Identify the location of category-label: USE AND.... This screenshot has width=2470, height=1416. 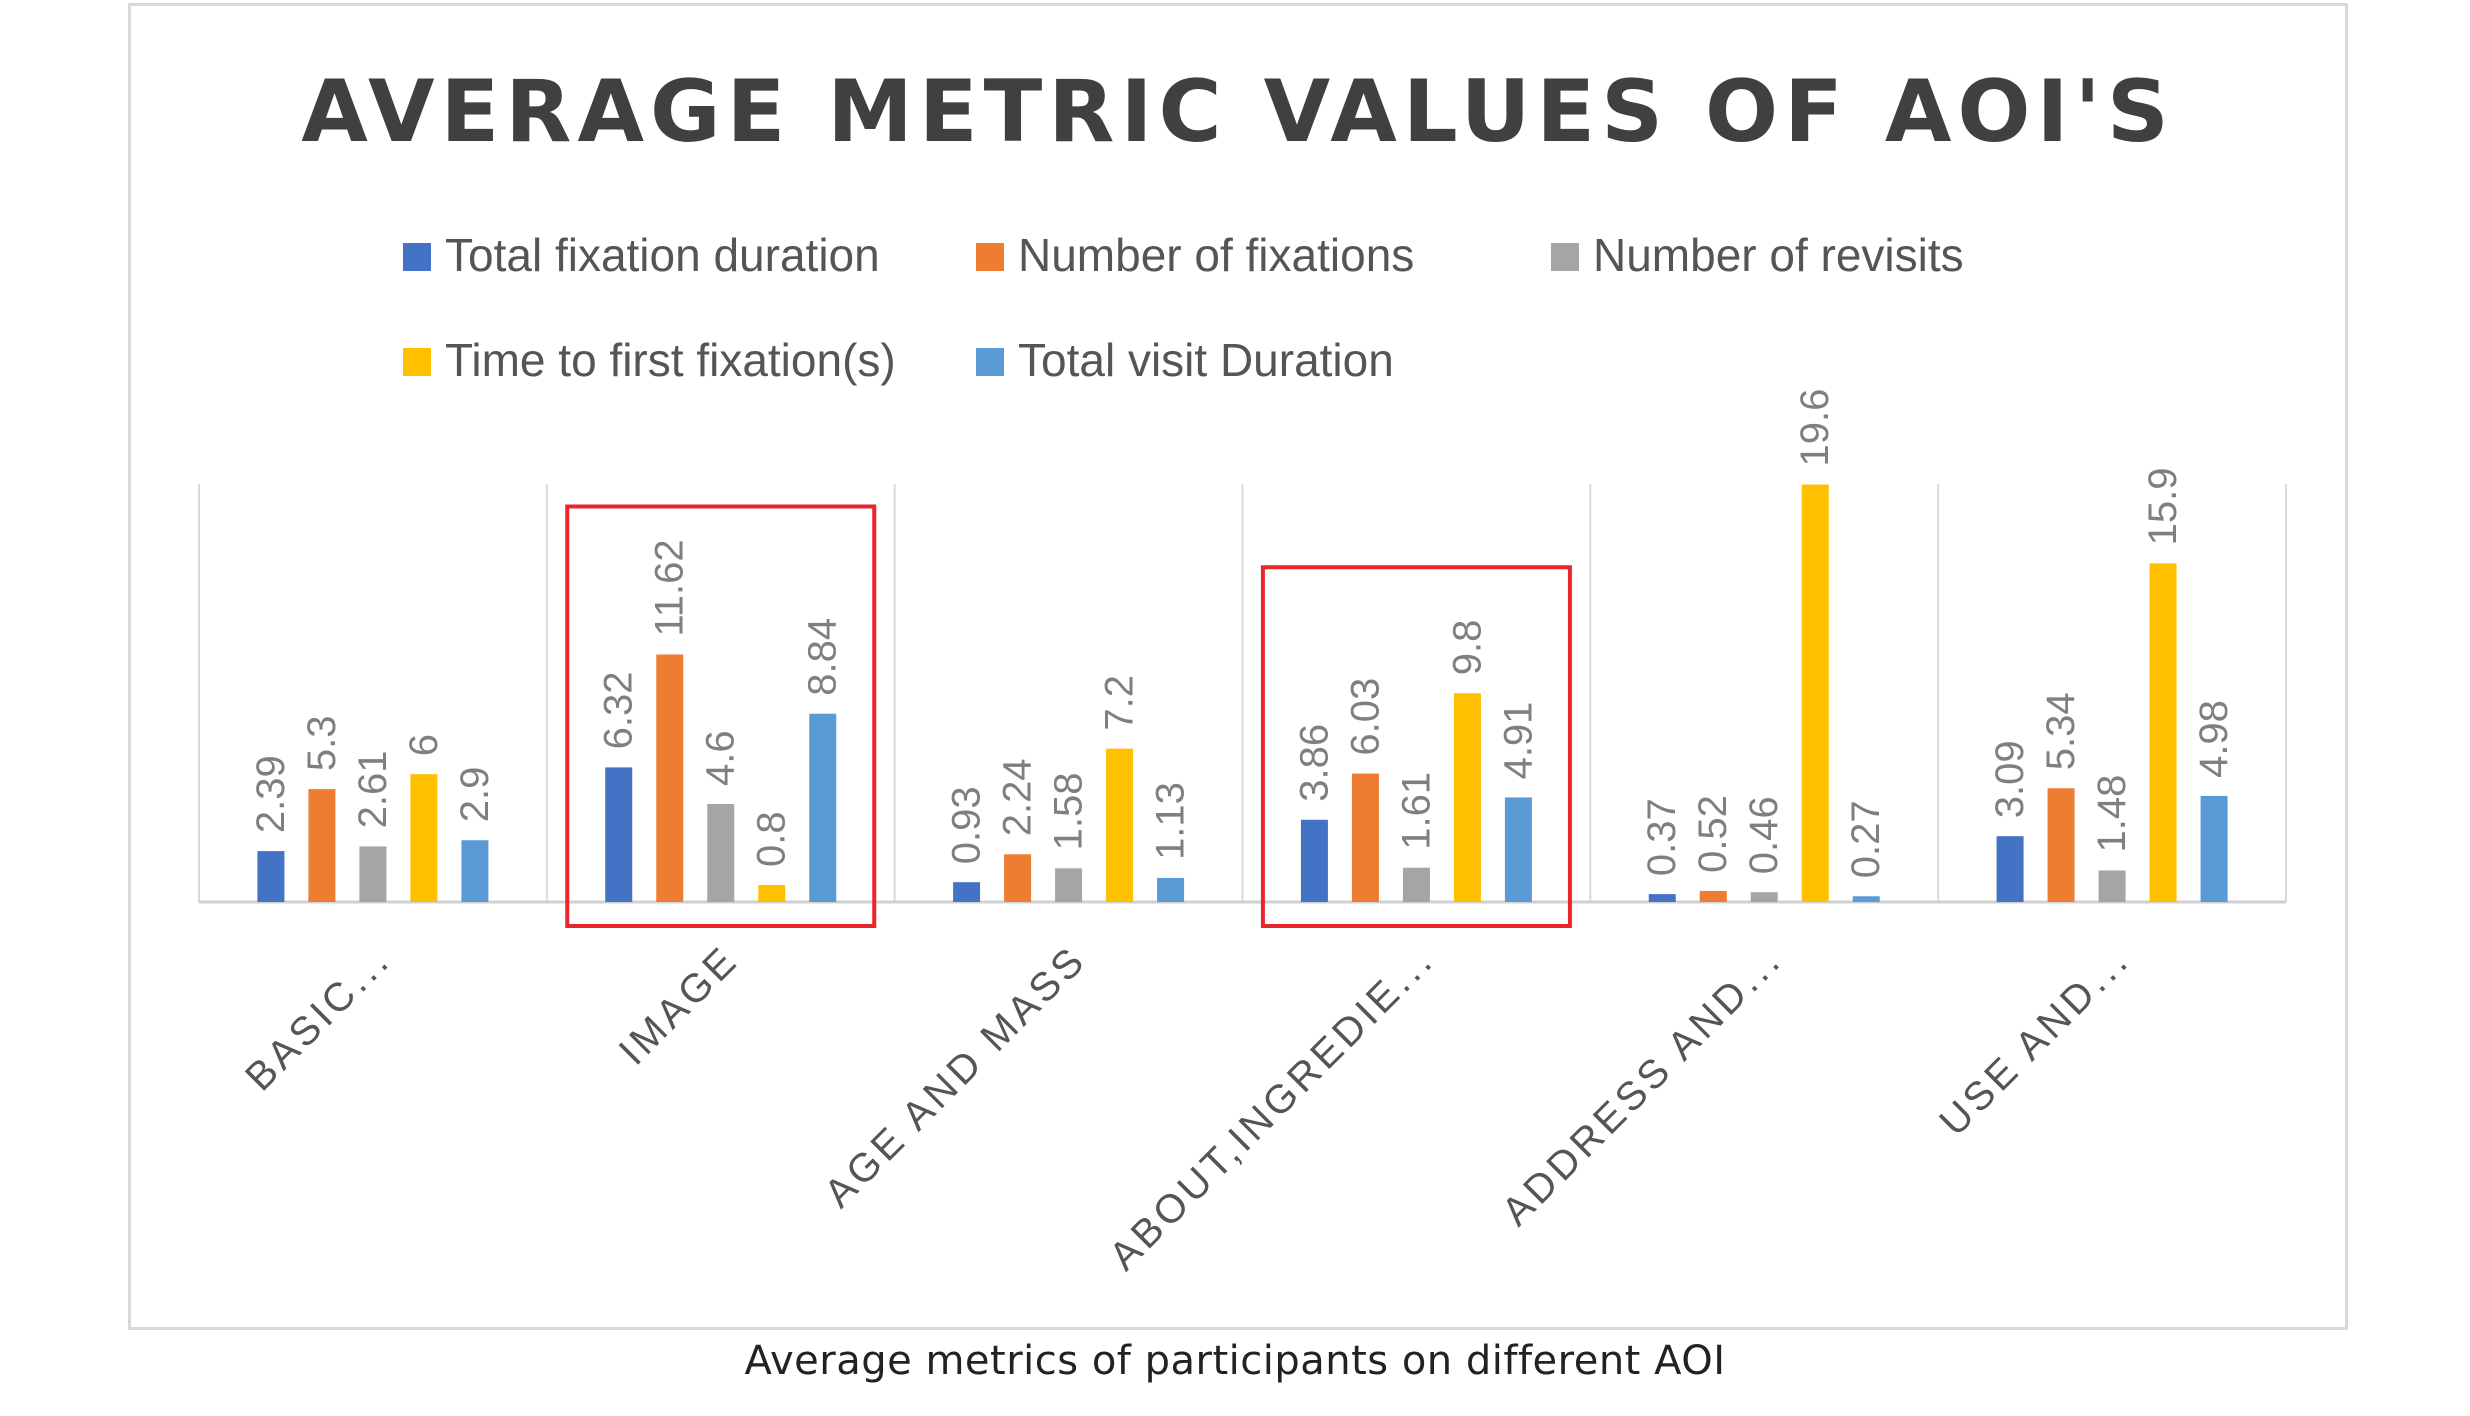
(2034, 1040).